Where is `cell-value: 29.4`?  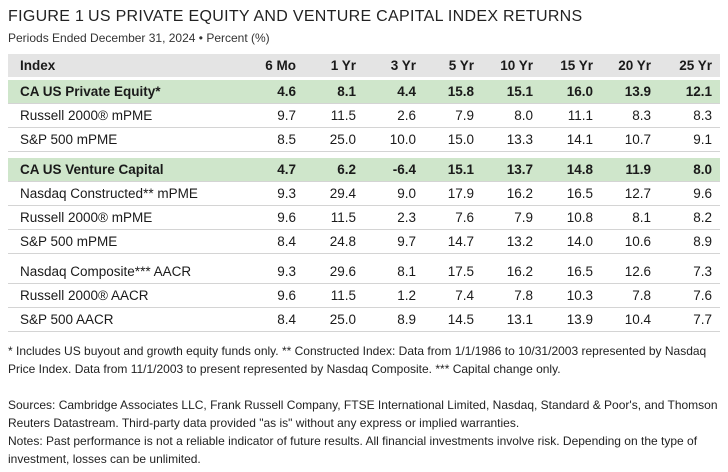 cell-value: 29.4 is located at coordinates (342, 193).